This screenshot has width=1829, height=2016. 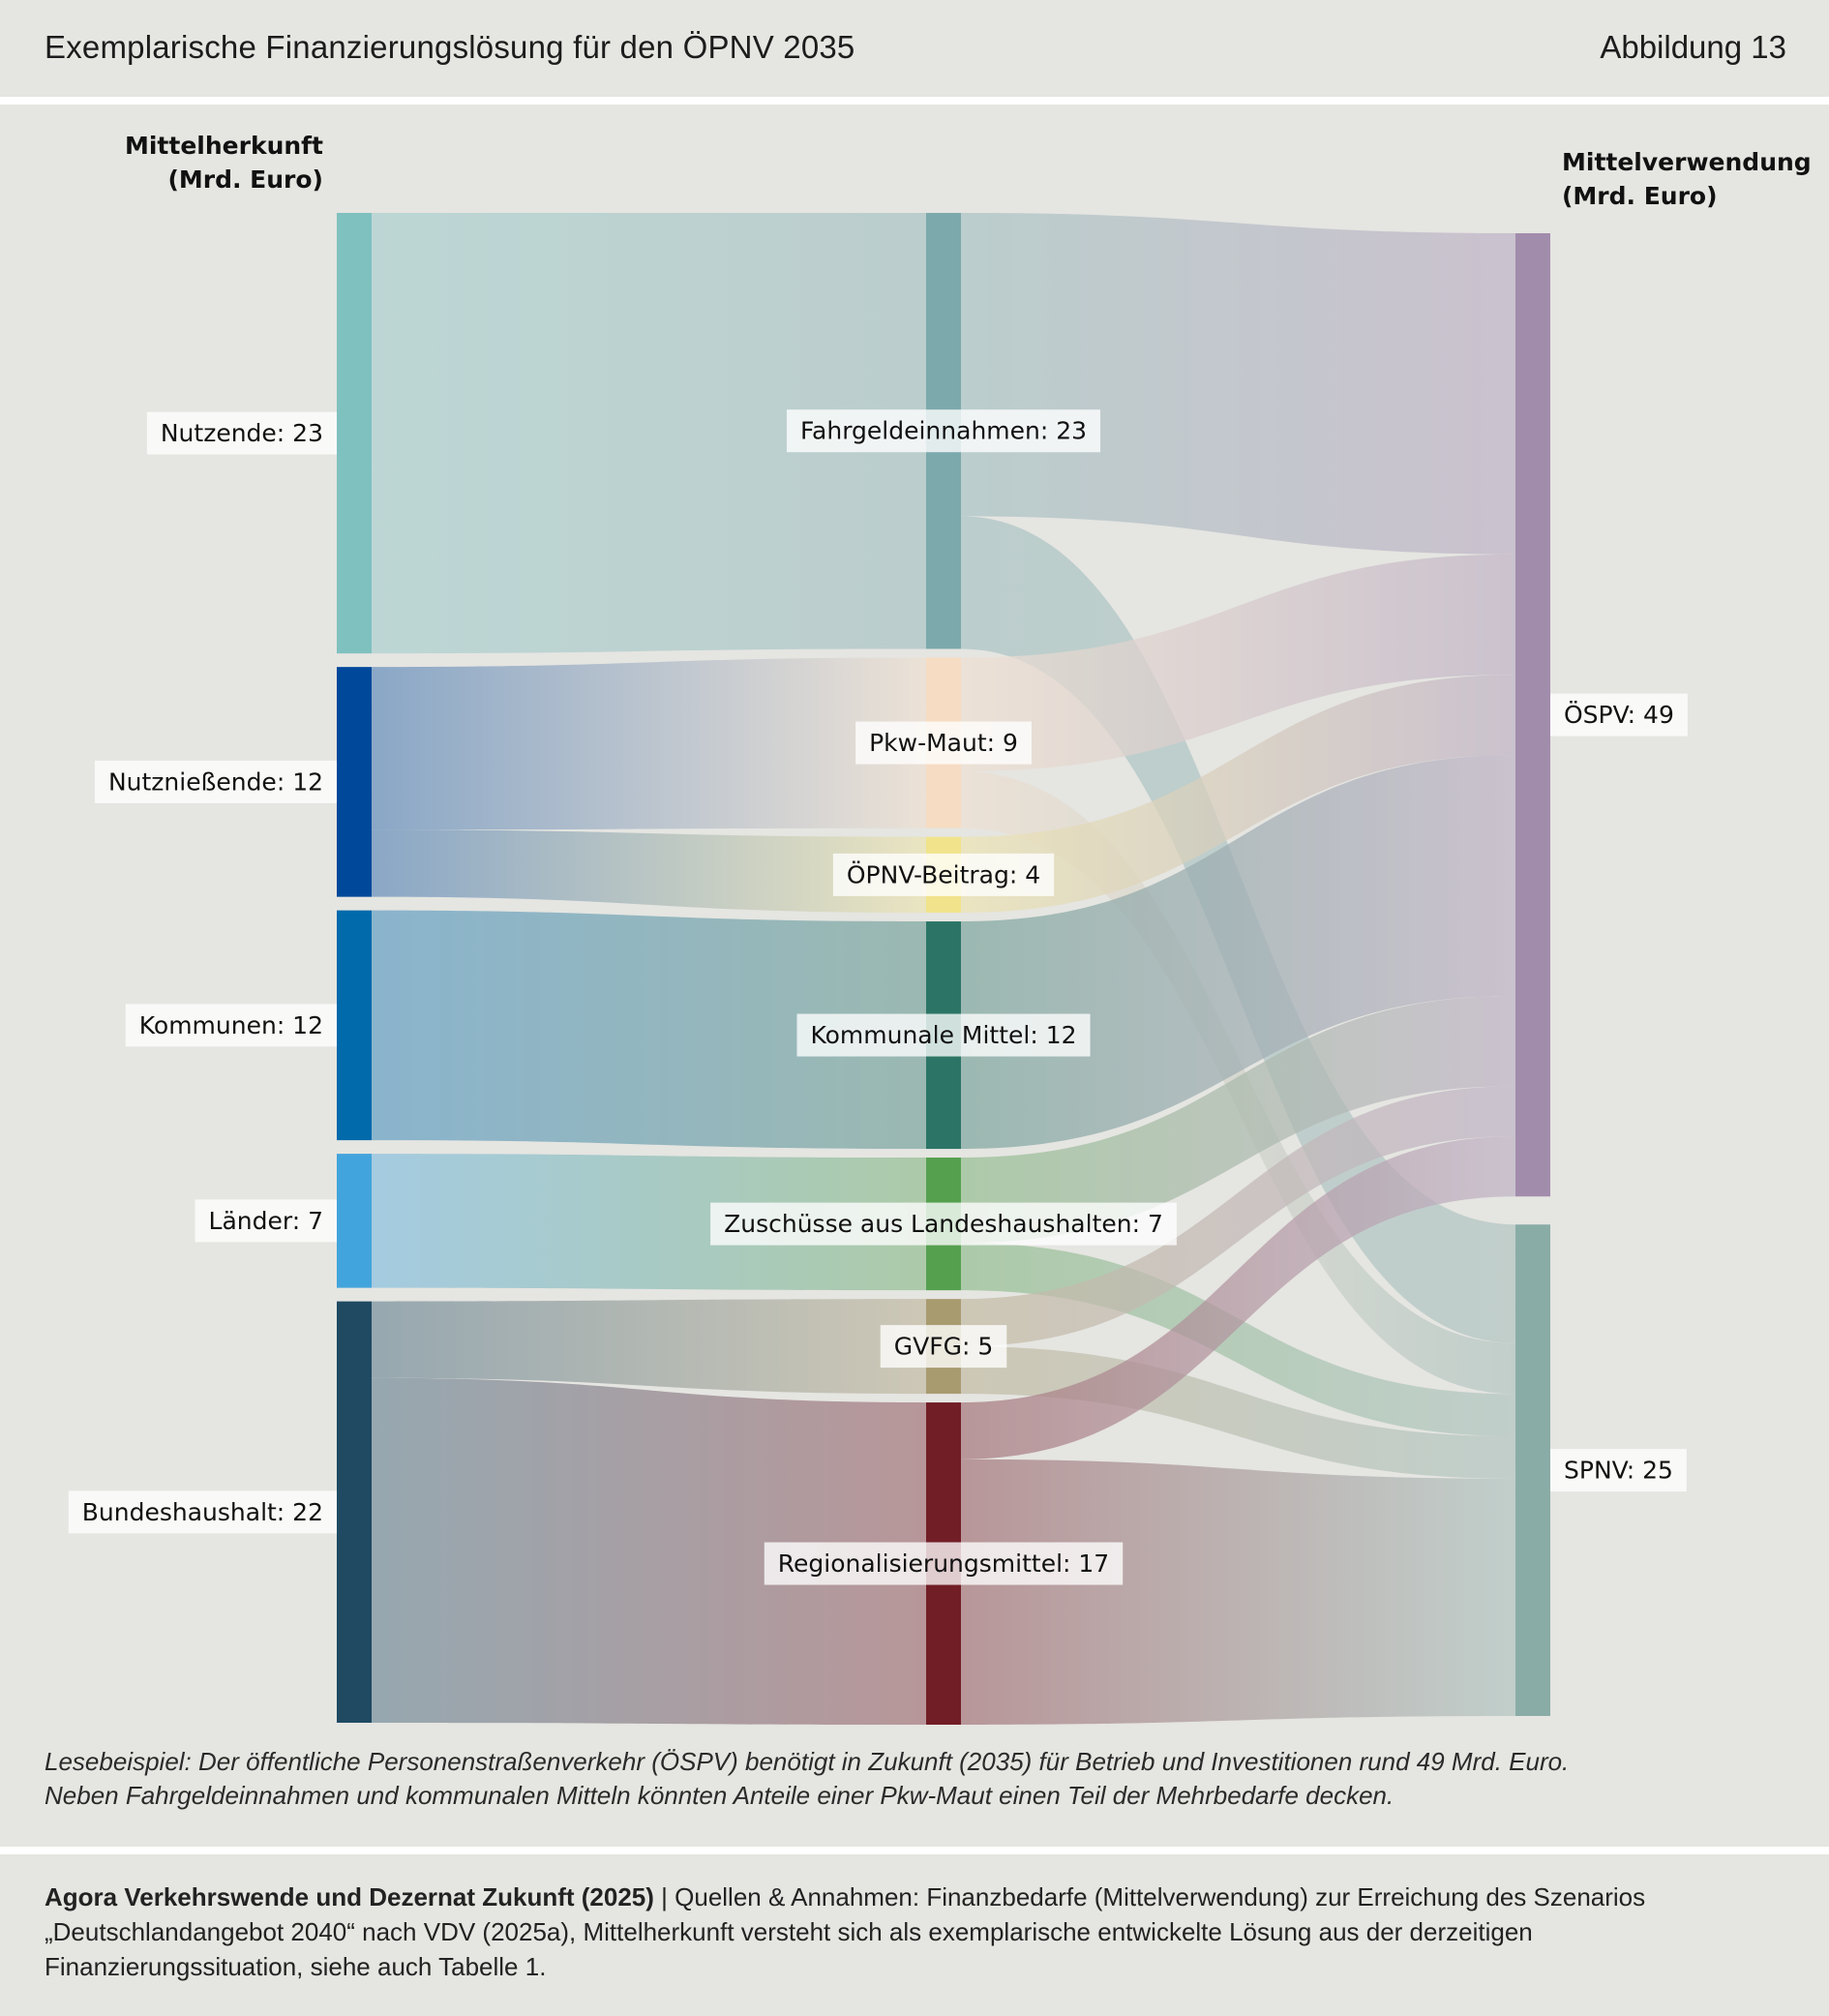 What do you see at coordinates (355, 433) in the screenshot?
I see `node-nutzende` at bounding box center [355, 433].